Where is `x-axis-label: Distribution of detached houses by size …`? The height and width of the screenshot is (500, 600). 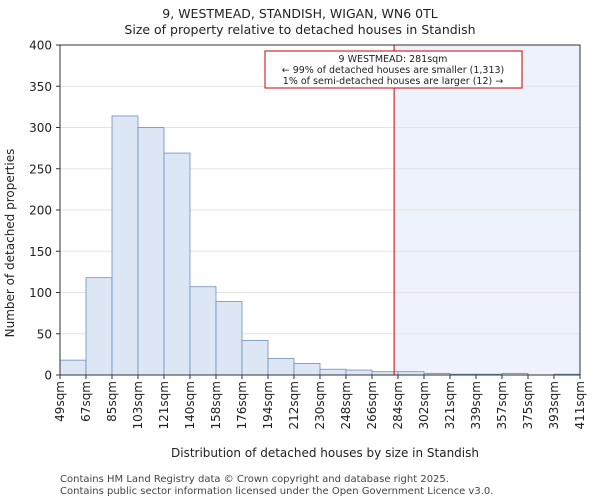
x-axis-label: Distribution of detached houses by size … is located at coordinates (325, 453).